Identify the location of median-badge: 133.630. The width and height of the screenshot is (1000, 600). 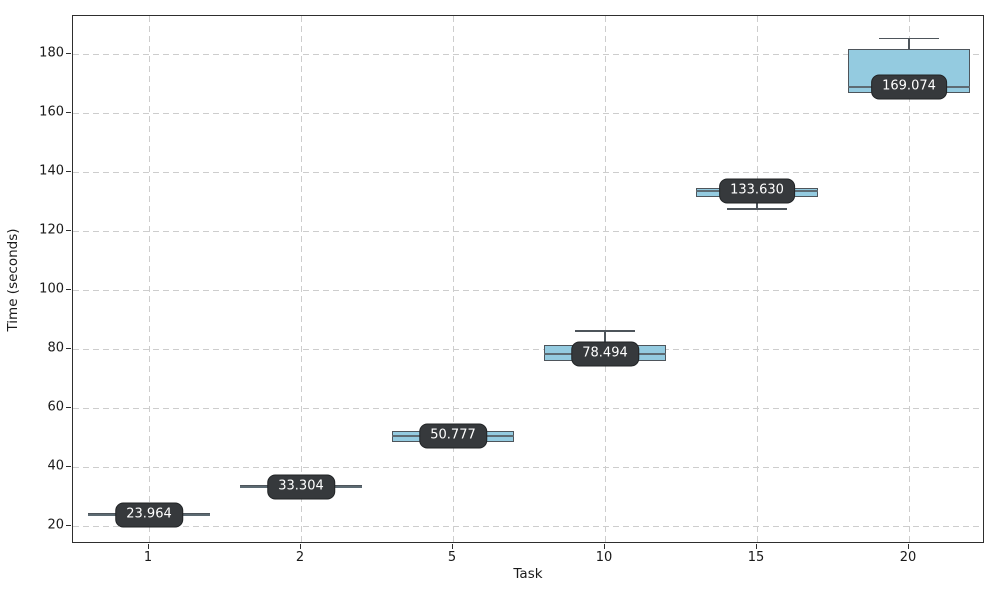
(757, 191).